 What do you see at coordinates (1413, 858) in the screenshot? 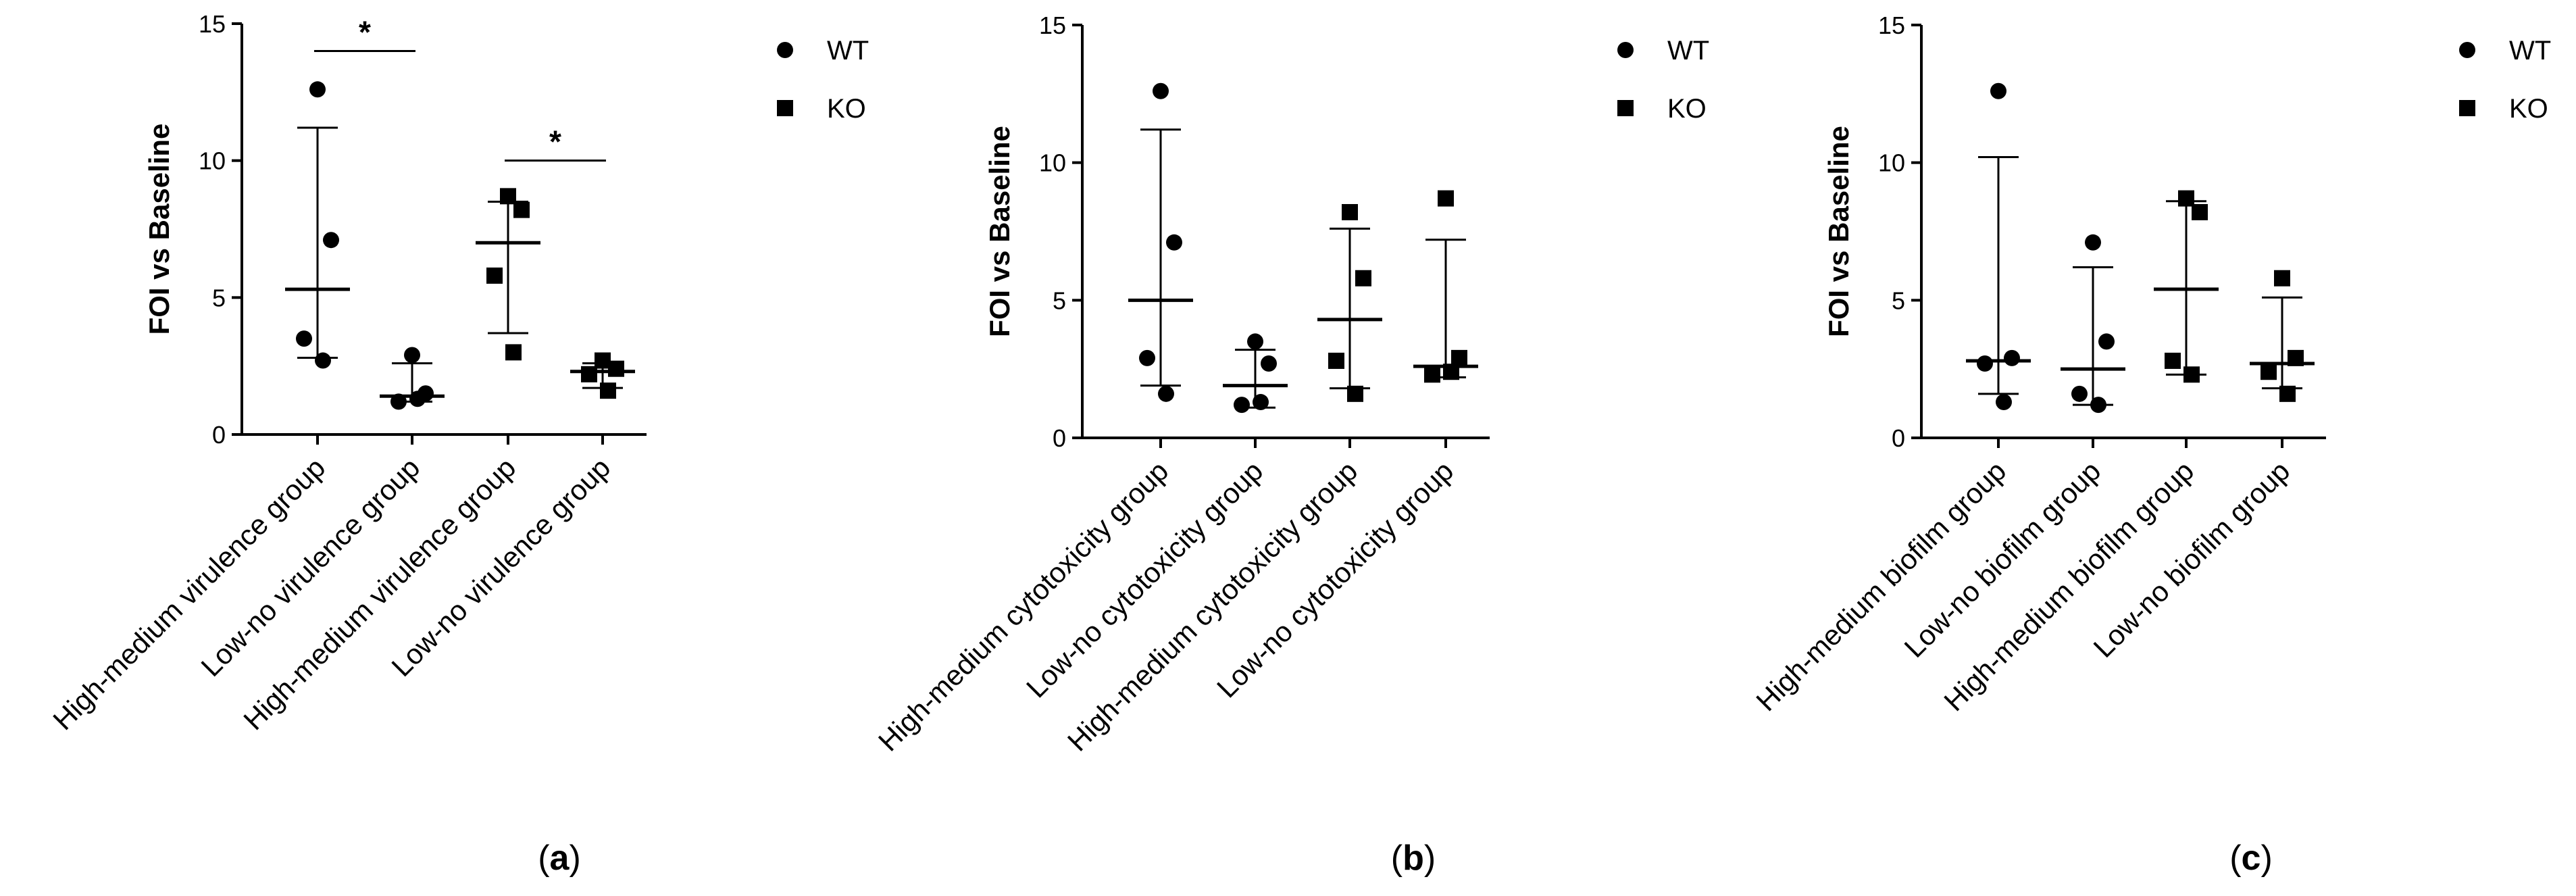
I see `panel-label: (b)` at bounding box center [1413, 858].